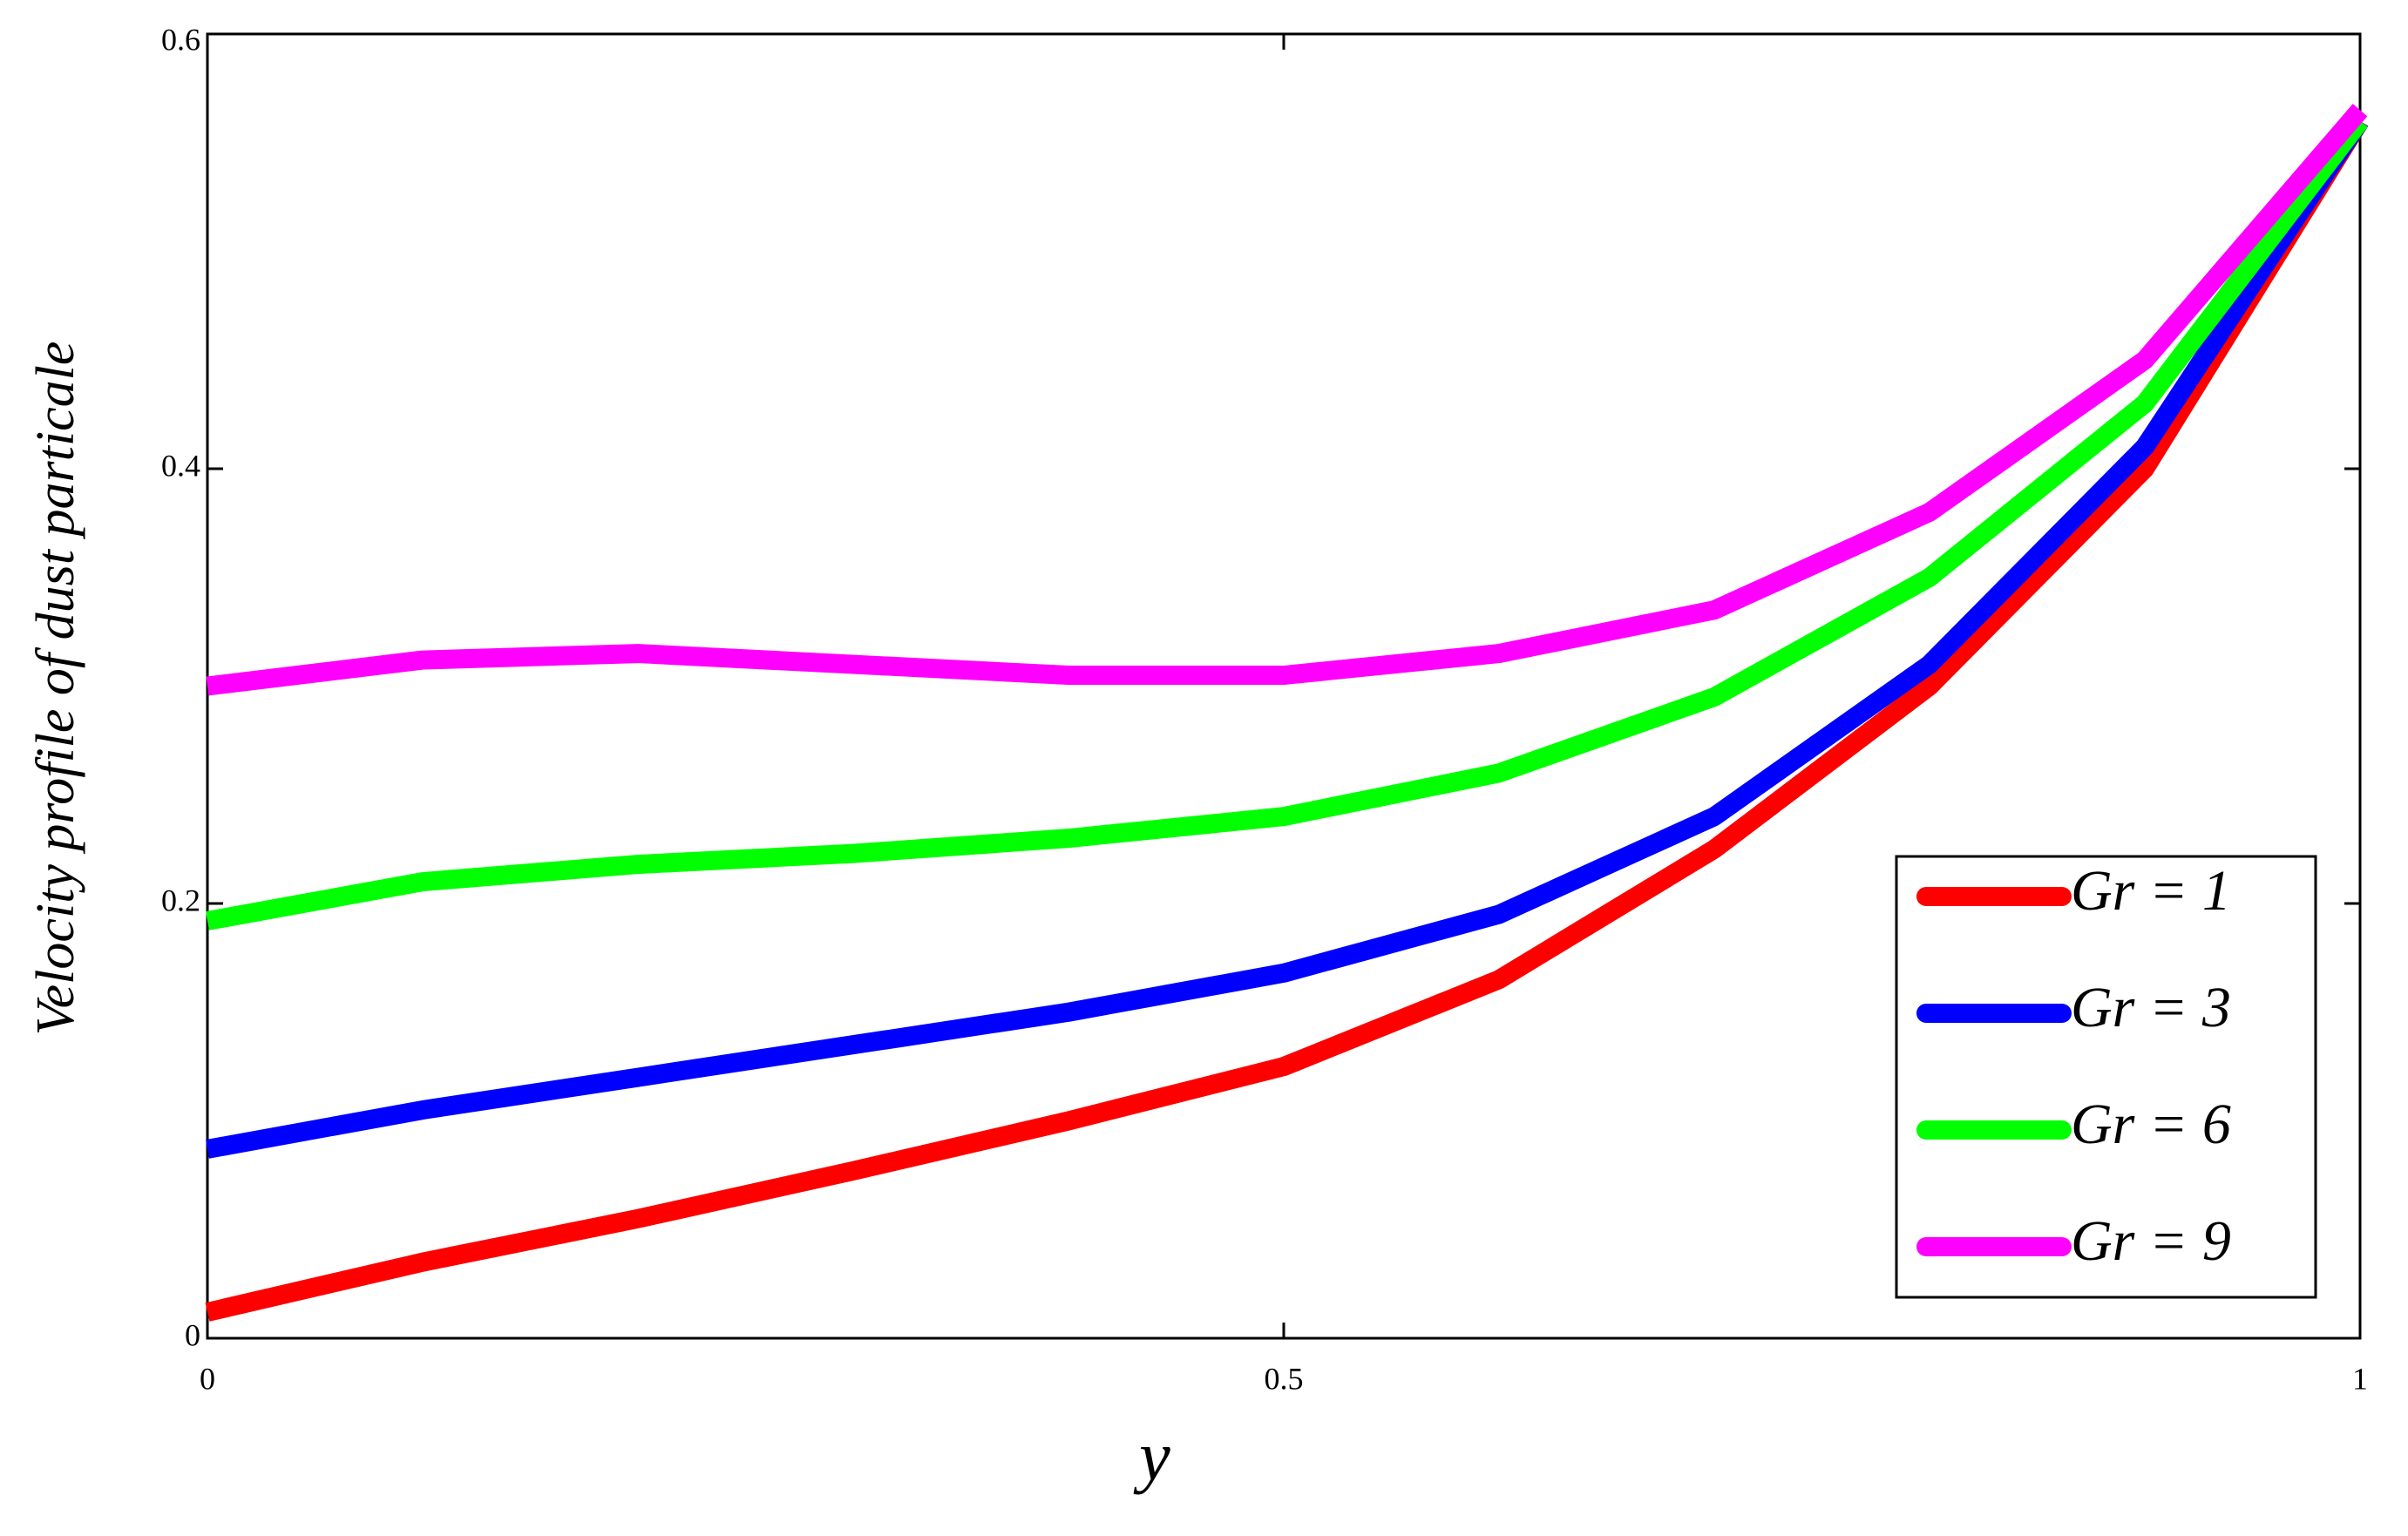 The width and height of the screenshot is (2408, 1536). Describe the element at coordinates (2360, 1378) in the screenshot. I see `x-tick-label: 1` at that location.